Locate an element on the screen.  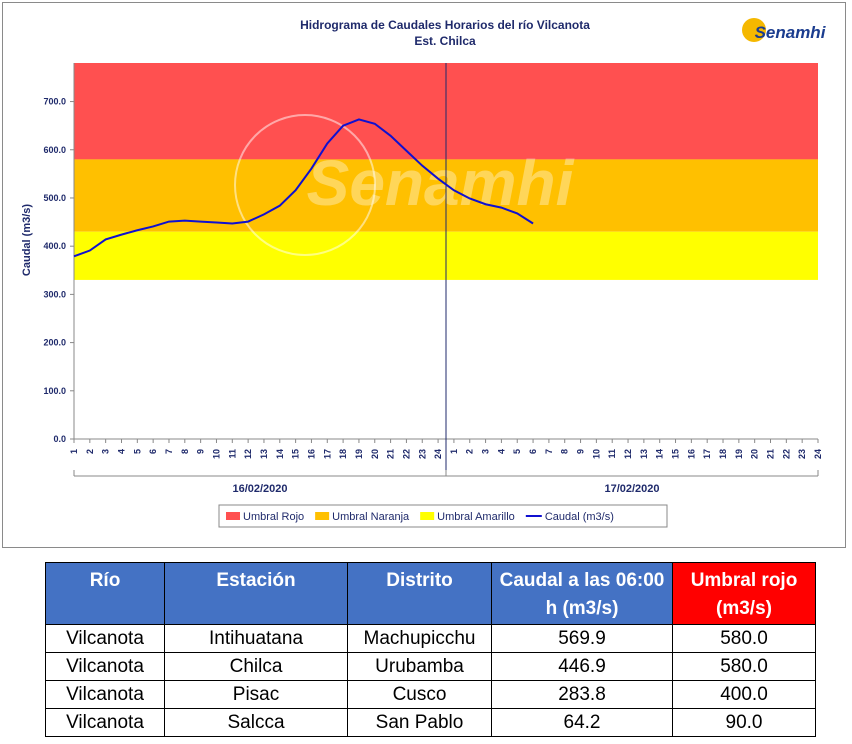
y-axis-label: Caudal (m3/s) is located at coordinates (27, 240).